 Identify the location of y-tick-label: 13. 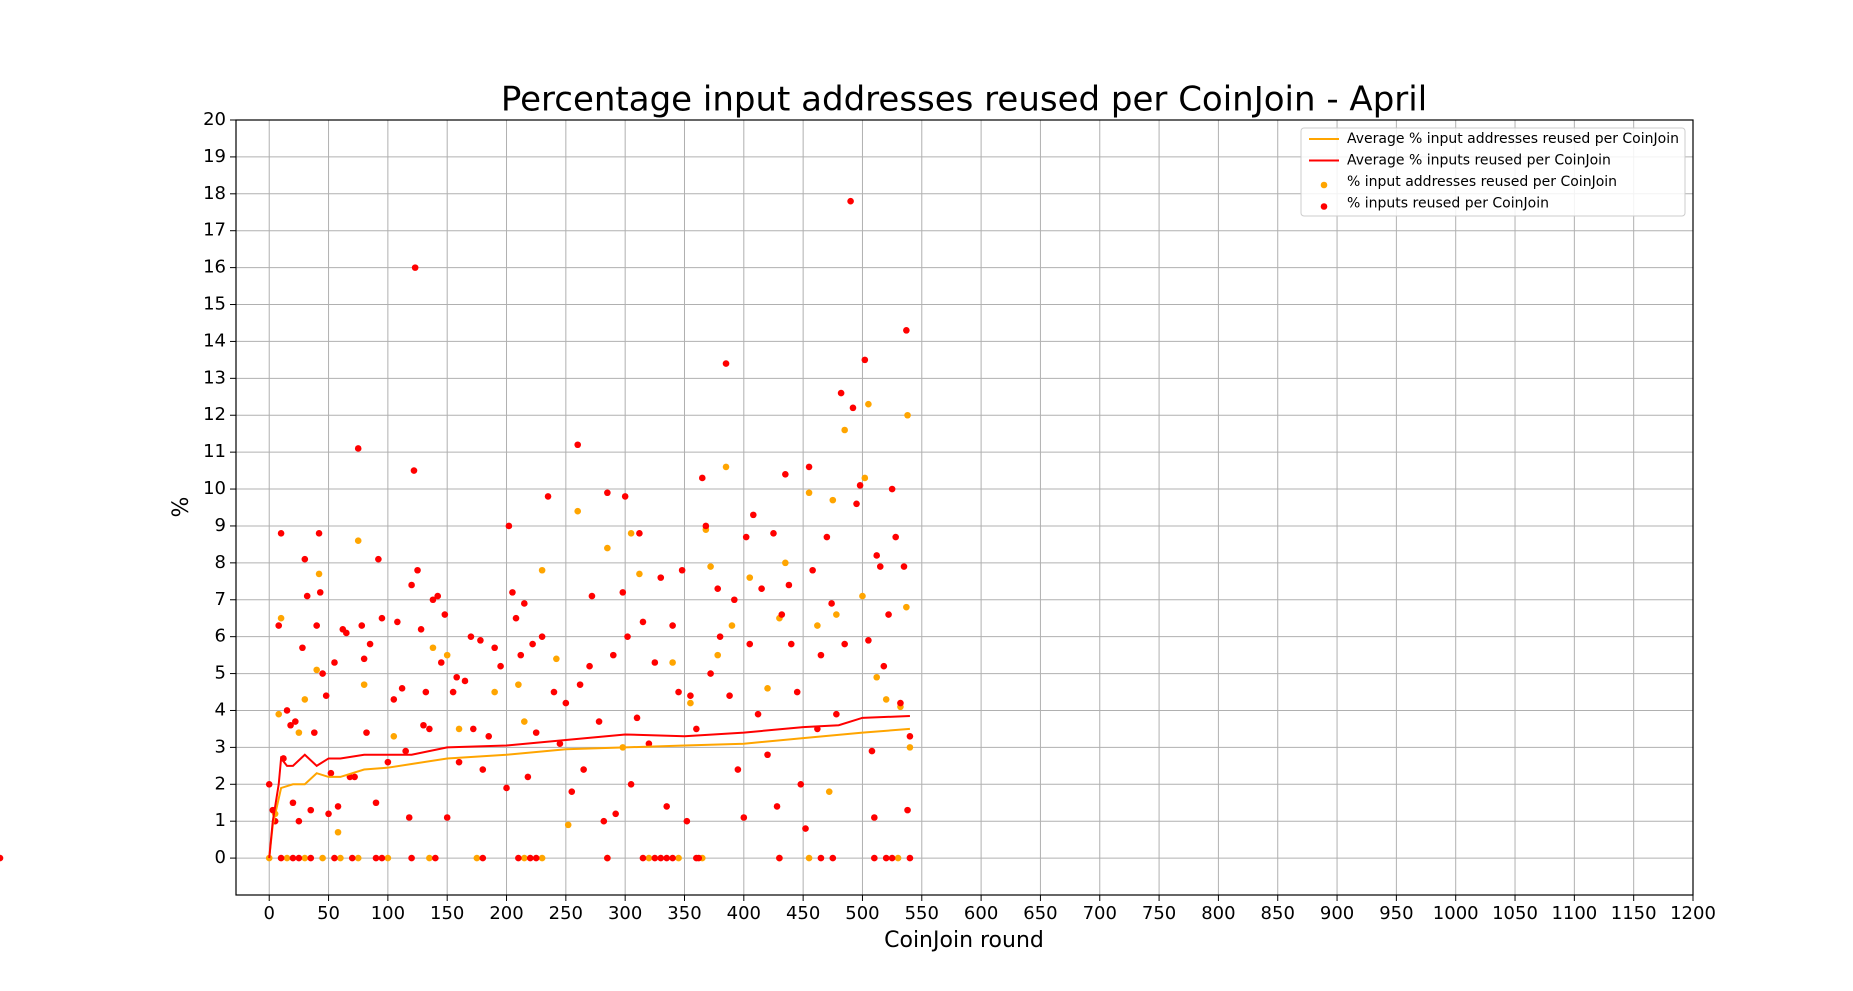
(214, 377).